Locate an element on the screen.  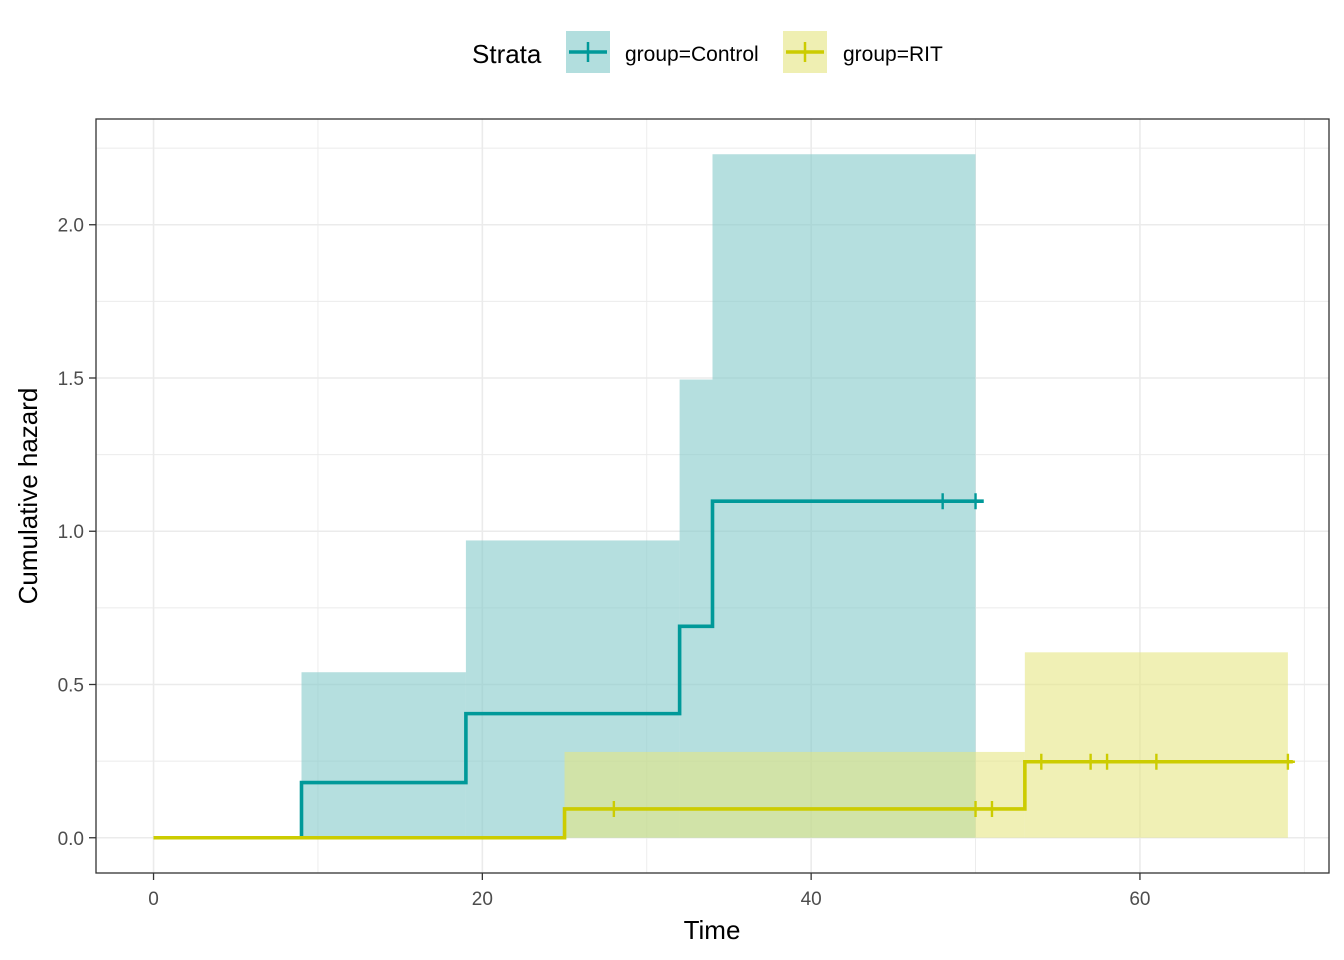
x-tick-label: 20 is located at coordinates (482, 899).